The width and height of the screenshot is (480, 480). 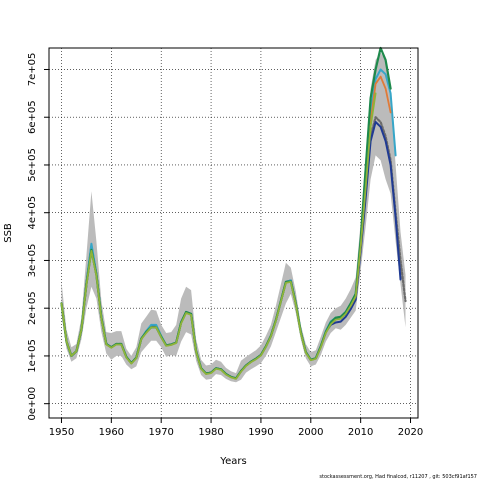 I want to click on y-tick-label: 0e+00, so click(x=32, y=404).